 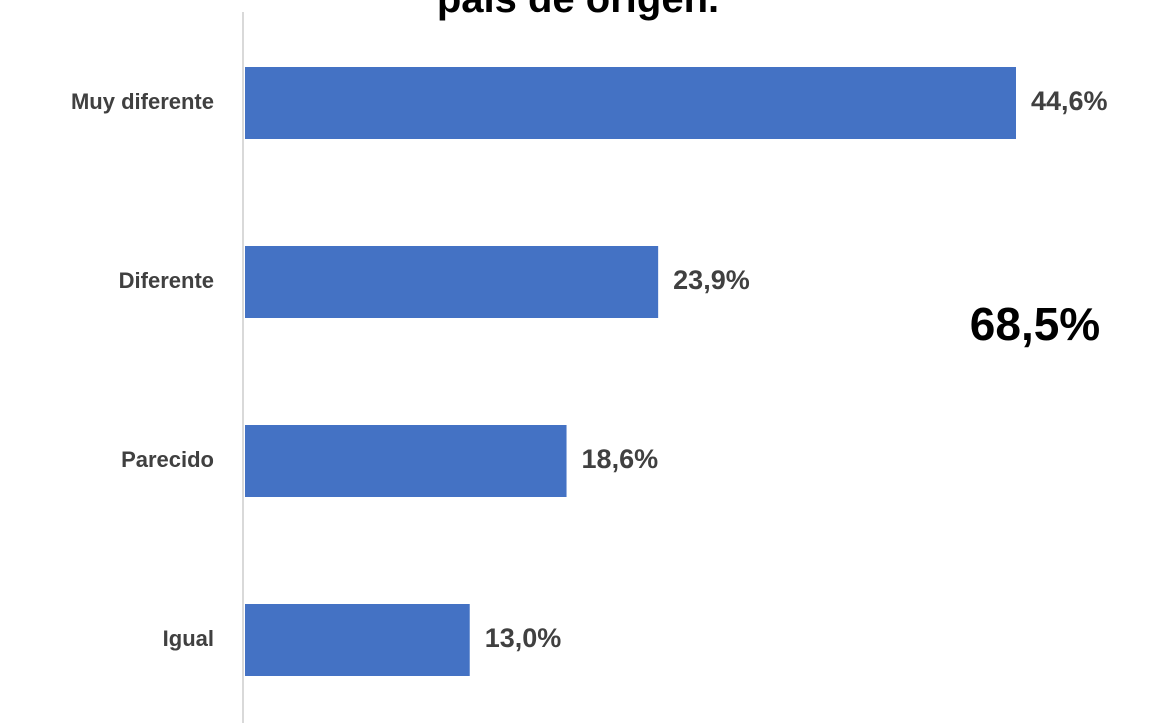 I want to click on data-label-3: 13,0%, so click(x=523, y=638).